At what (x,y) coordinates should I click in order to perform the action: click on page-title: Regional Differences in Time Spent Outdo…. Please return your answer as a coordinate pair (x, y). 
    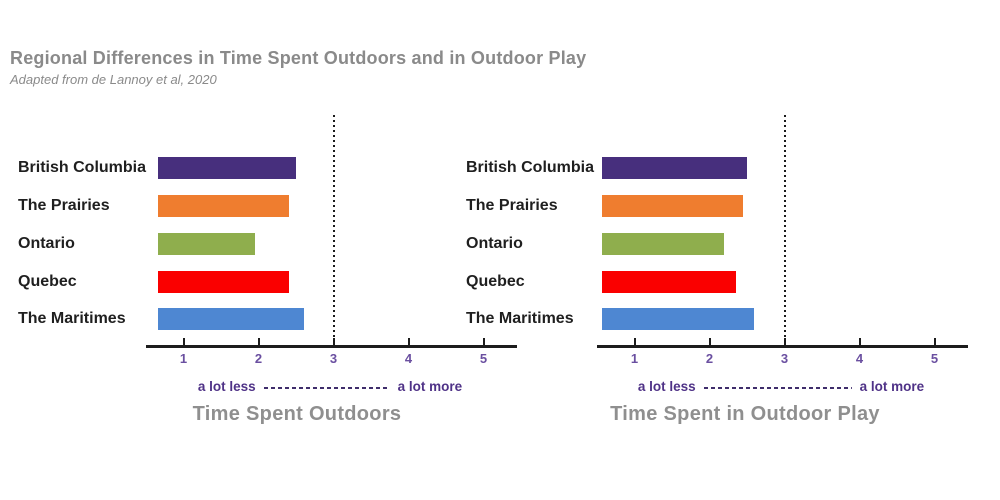
    Looking at the image, I should click on (298, 58).